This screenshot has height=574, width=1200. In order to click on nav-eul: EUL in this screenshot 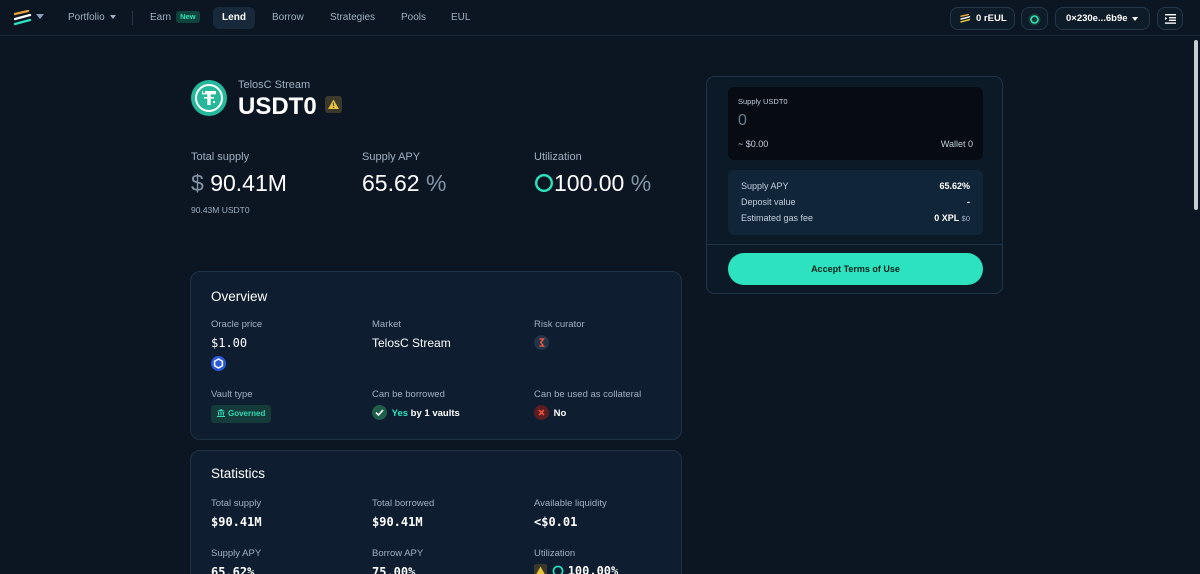, I will do `click(460, 18)`.